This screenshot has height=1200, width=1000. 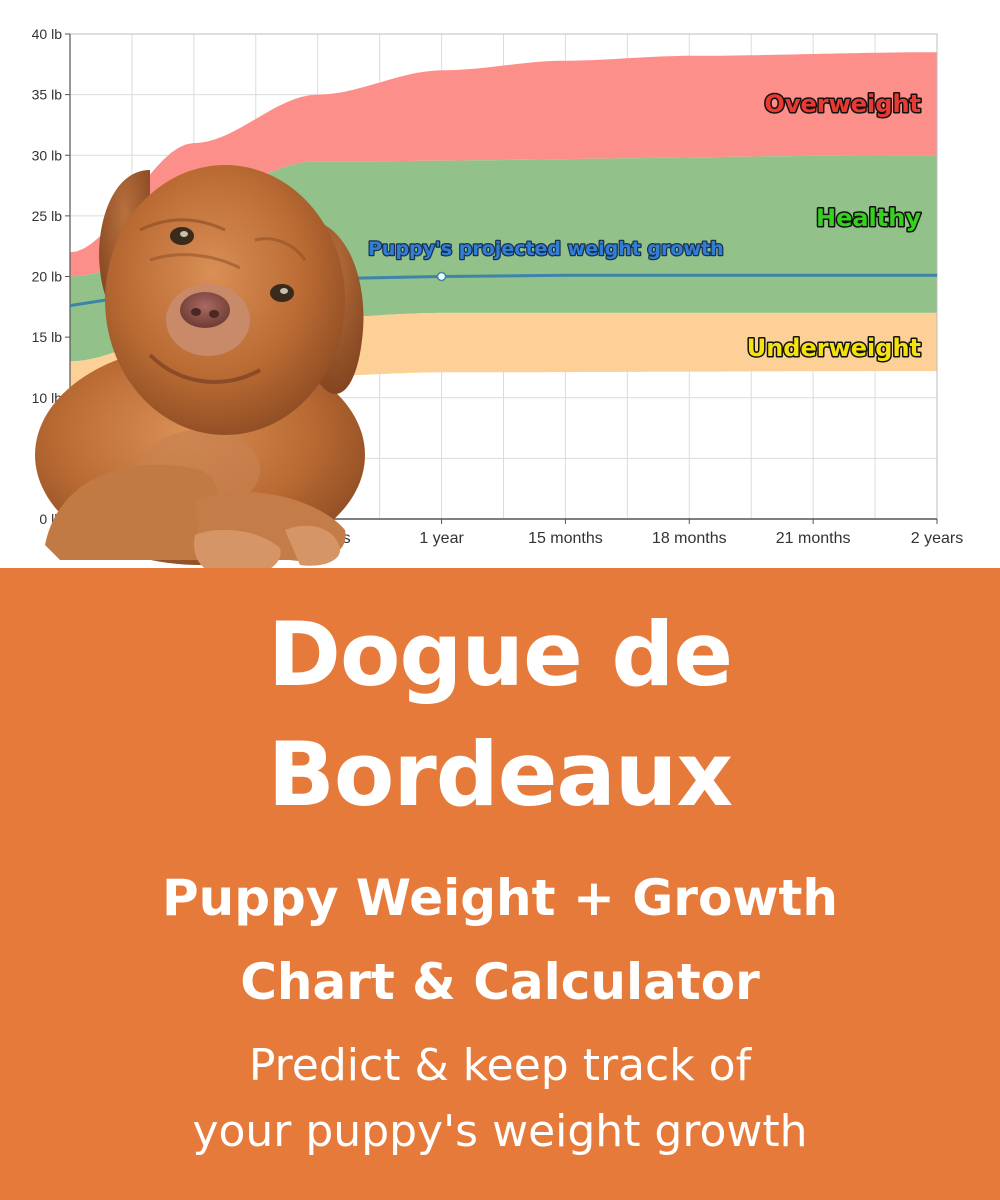 What do you see at coordinates (441, 276) in the screenshot?
I see `series-point` at bounding box center [441, 276].